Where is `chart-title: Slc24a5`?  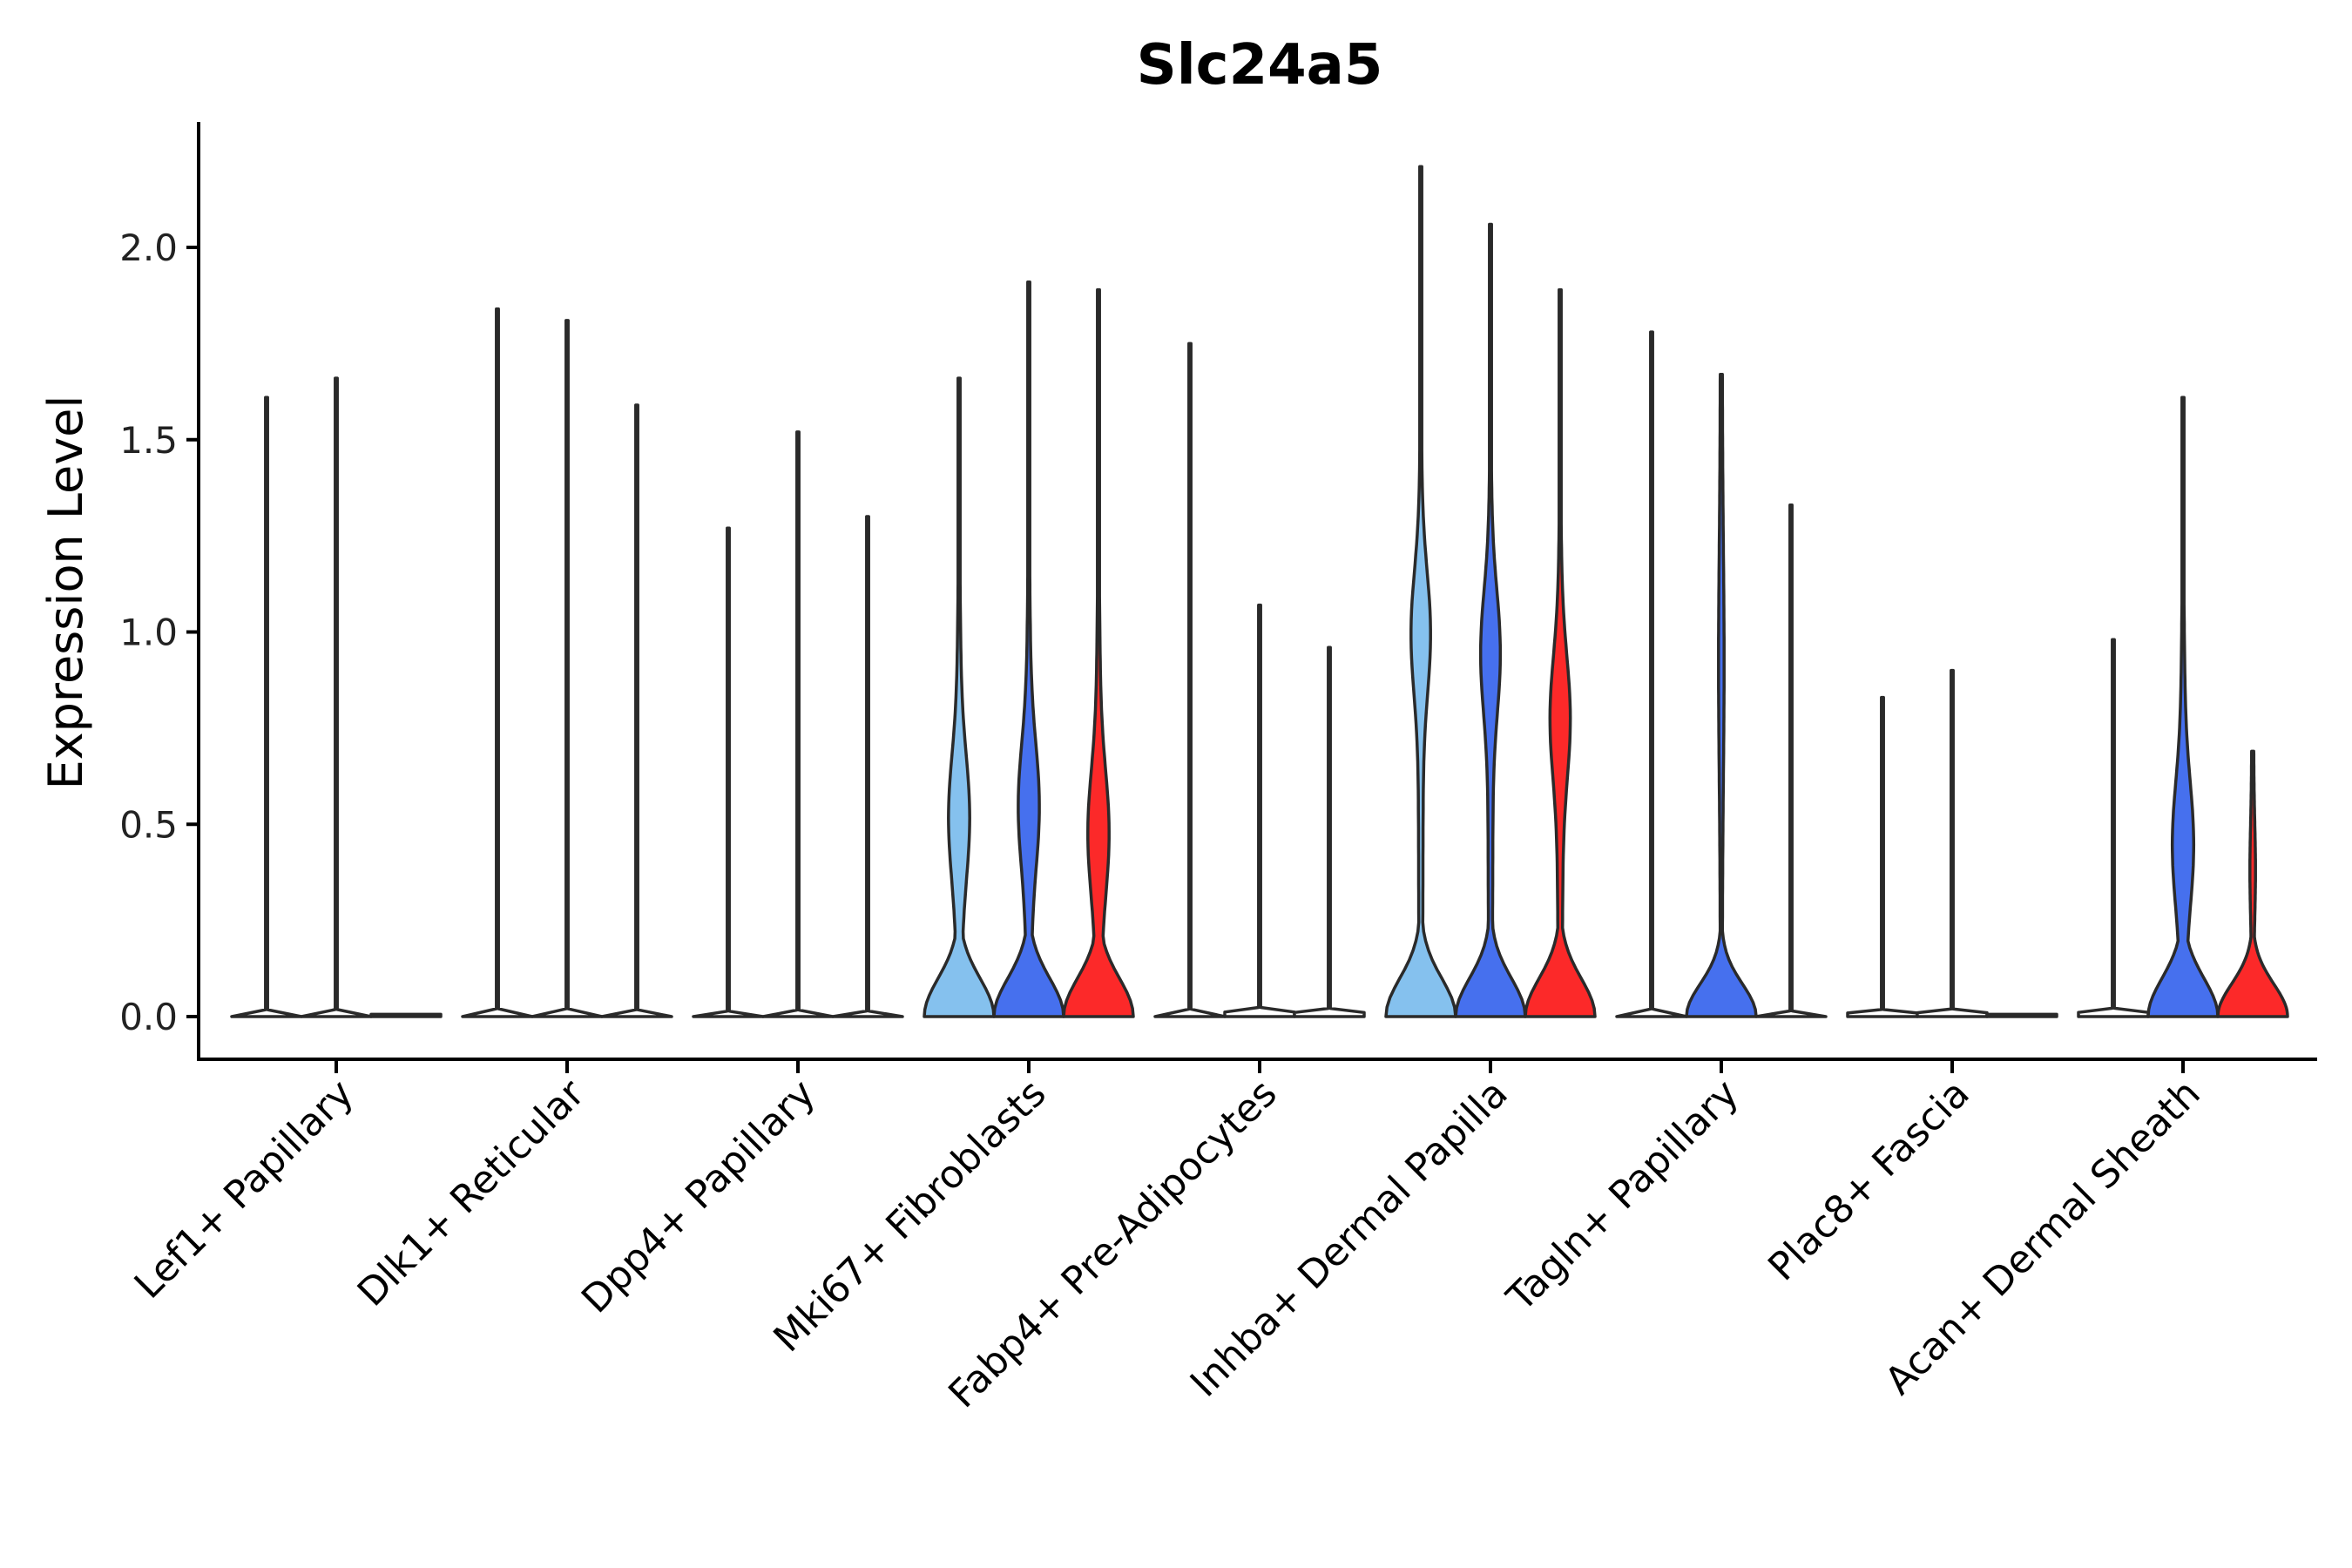
chart-title: Slc24a5 is located at coordinates (1260, 66).